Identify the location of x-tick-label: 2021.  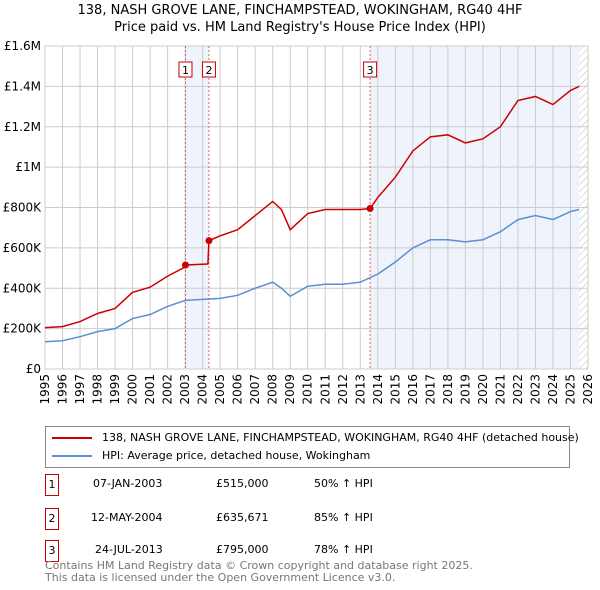
(500, 389).